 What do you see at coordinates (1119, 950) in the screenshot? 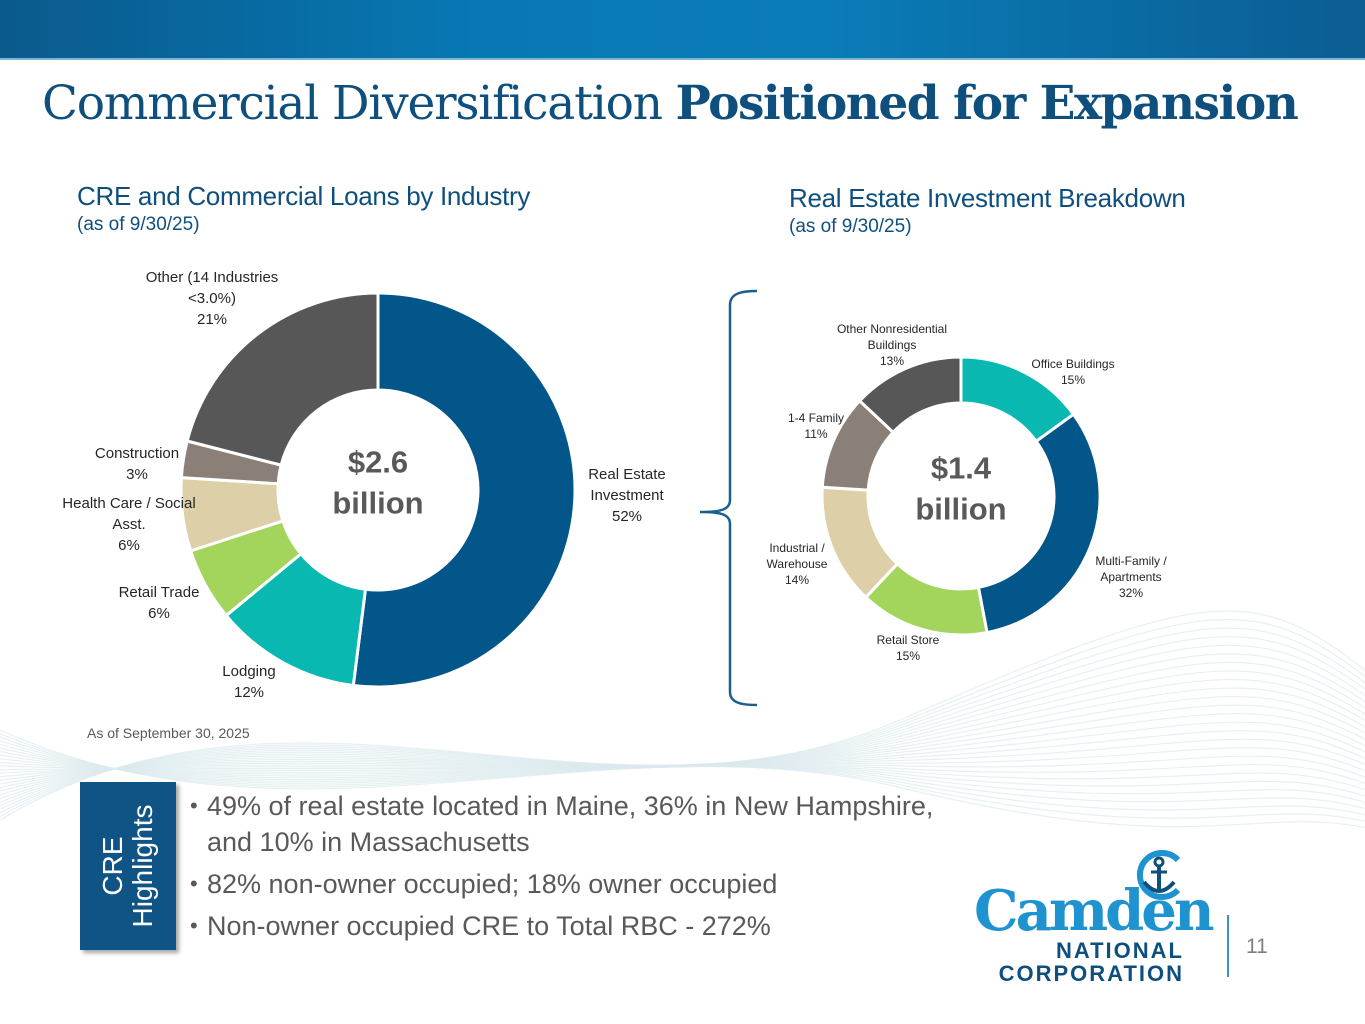
I see `logo-national: NATIONAL` at bounding box center [1119, 950].